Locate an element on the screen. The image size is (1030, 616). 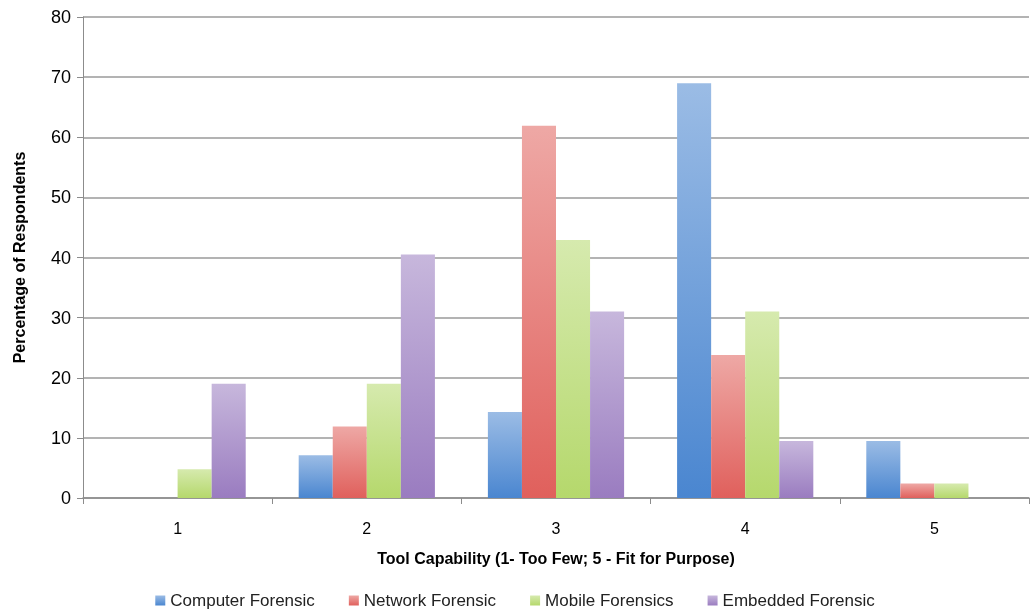
x-tick-label: 3 is located at coordinates (556, 528).